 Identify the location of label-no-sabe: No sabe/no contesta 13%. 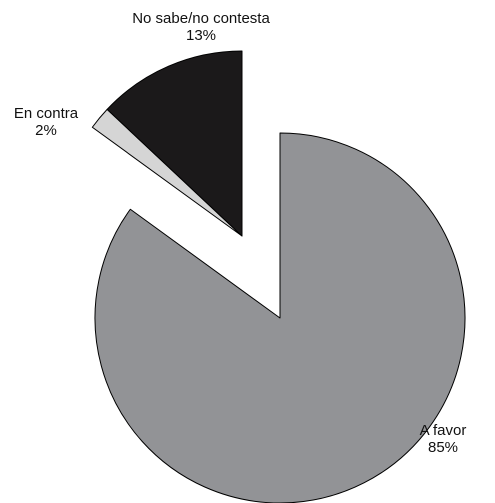
(201, 27).